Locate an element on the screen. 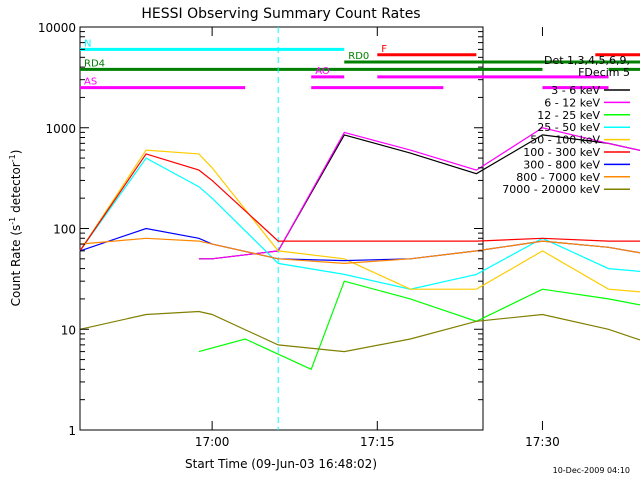 The image size is (640, 480). x-tick-label: 17:30 is located at coordinates (542, 442).